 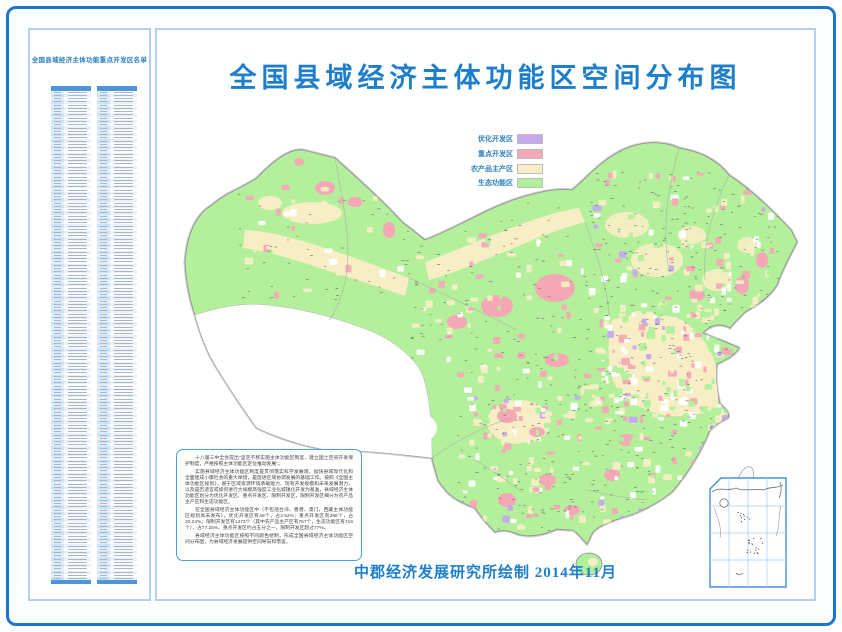 I want to click on legend-label: 生态功能区, so click(x=495, y=184).